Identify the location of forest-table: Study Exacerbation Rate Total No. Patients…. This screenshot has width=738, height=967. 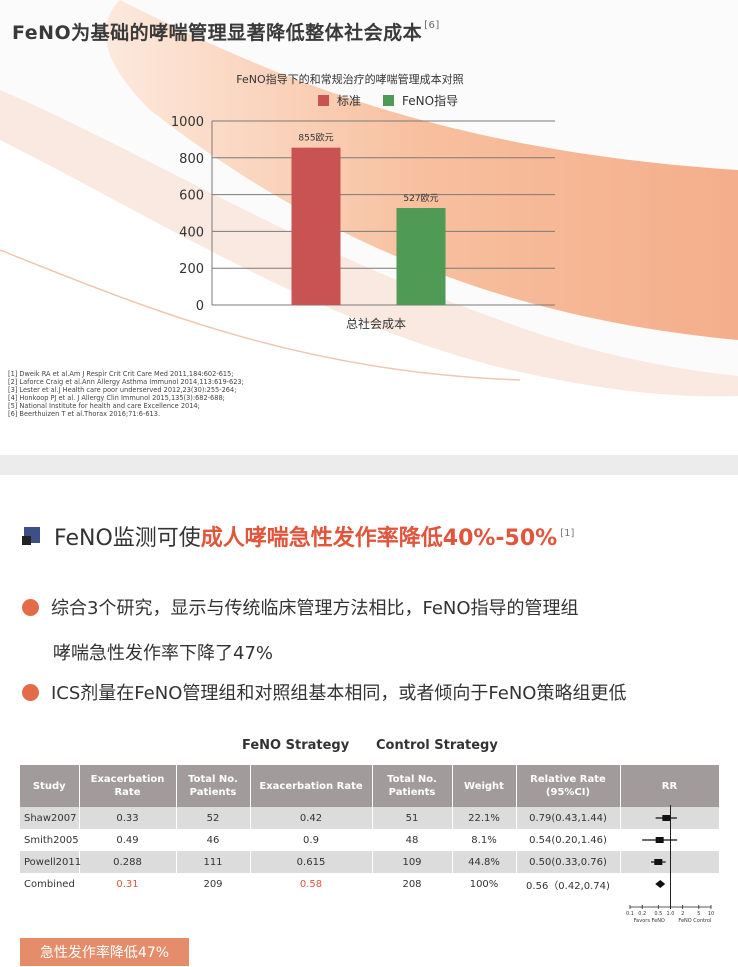
(370, 830).